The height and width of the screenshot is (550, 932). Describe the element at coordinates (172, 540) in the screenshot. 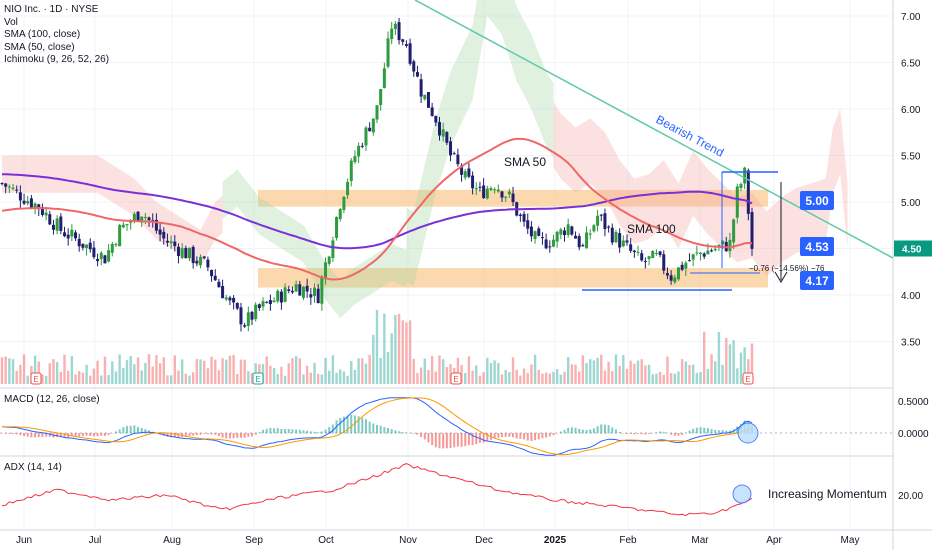

I see `x-tick-2: Aug` at that location.